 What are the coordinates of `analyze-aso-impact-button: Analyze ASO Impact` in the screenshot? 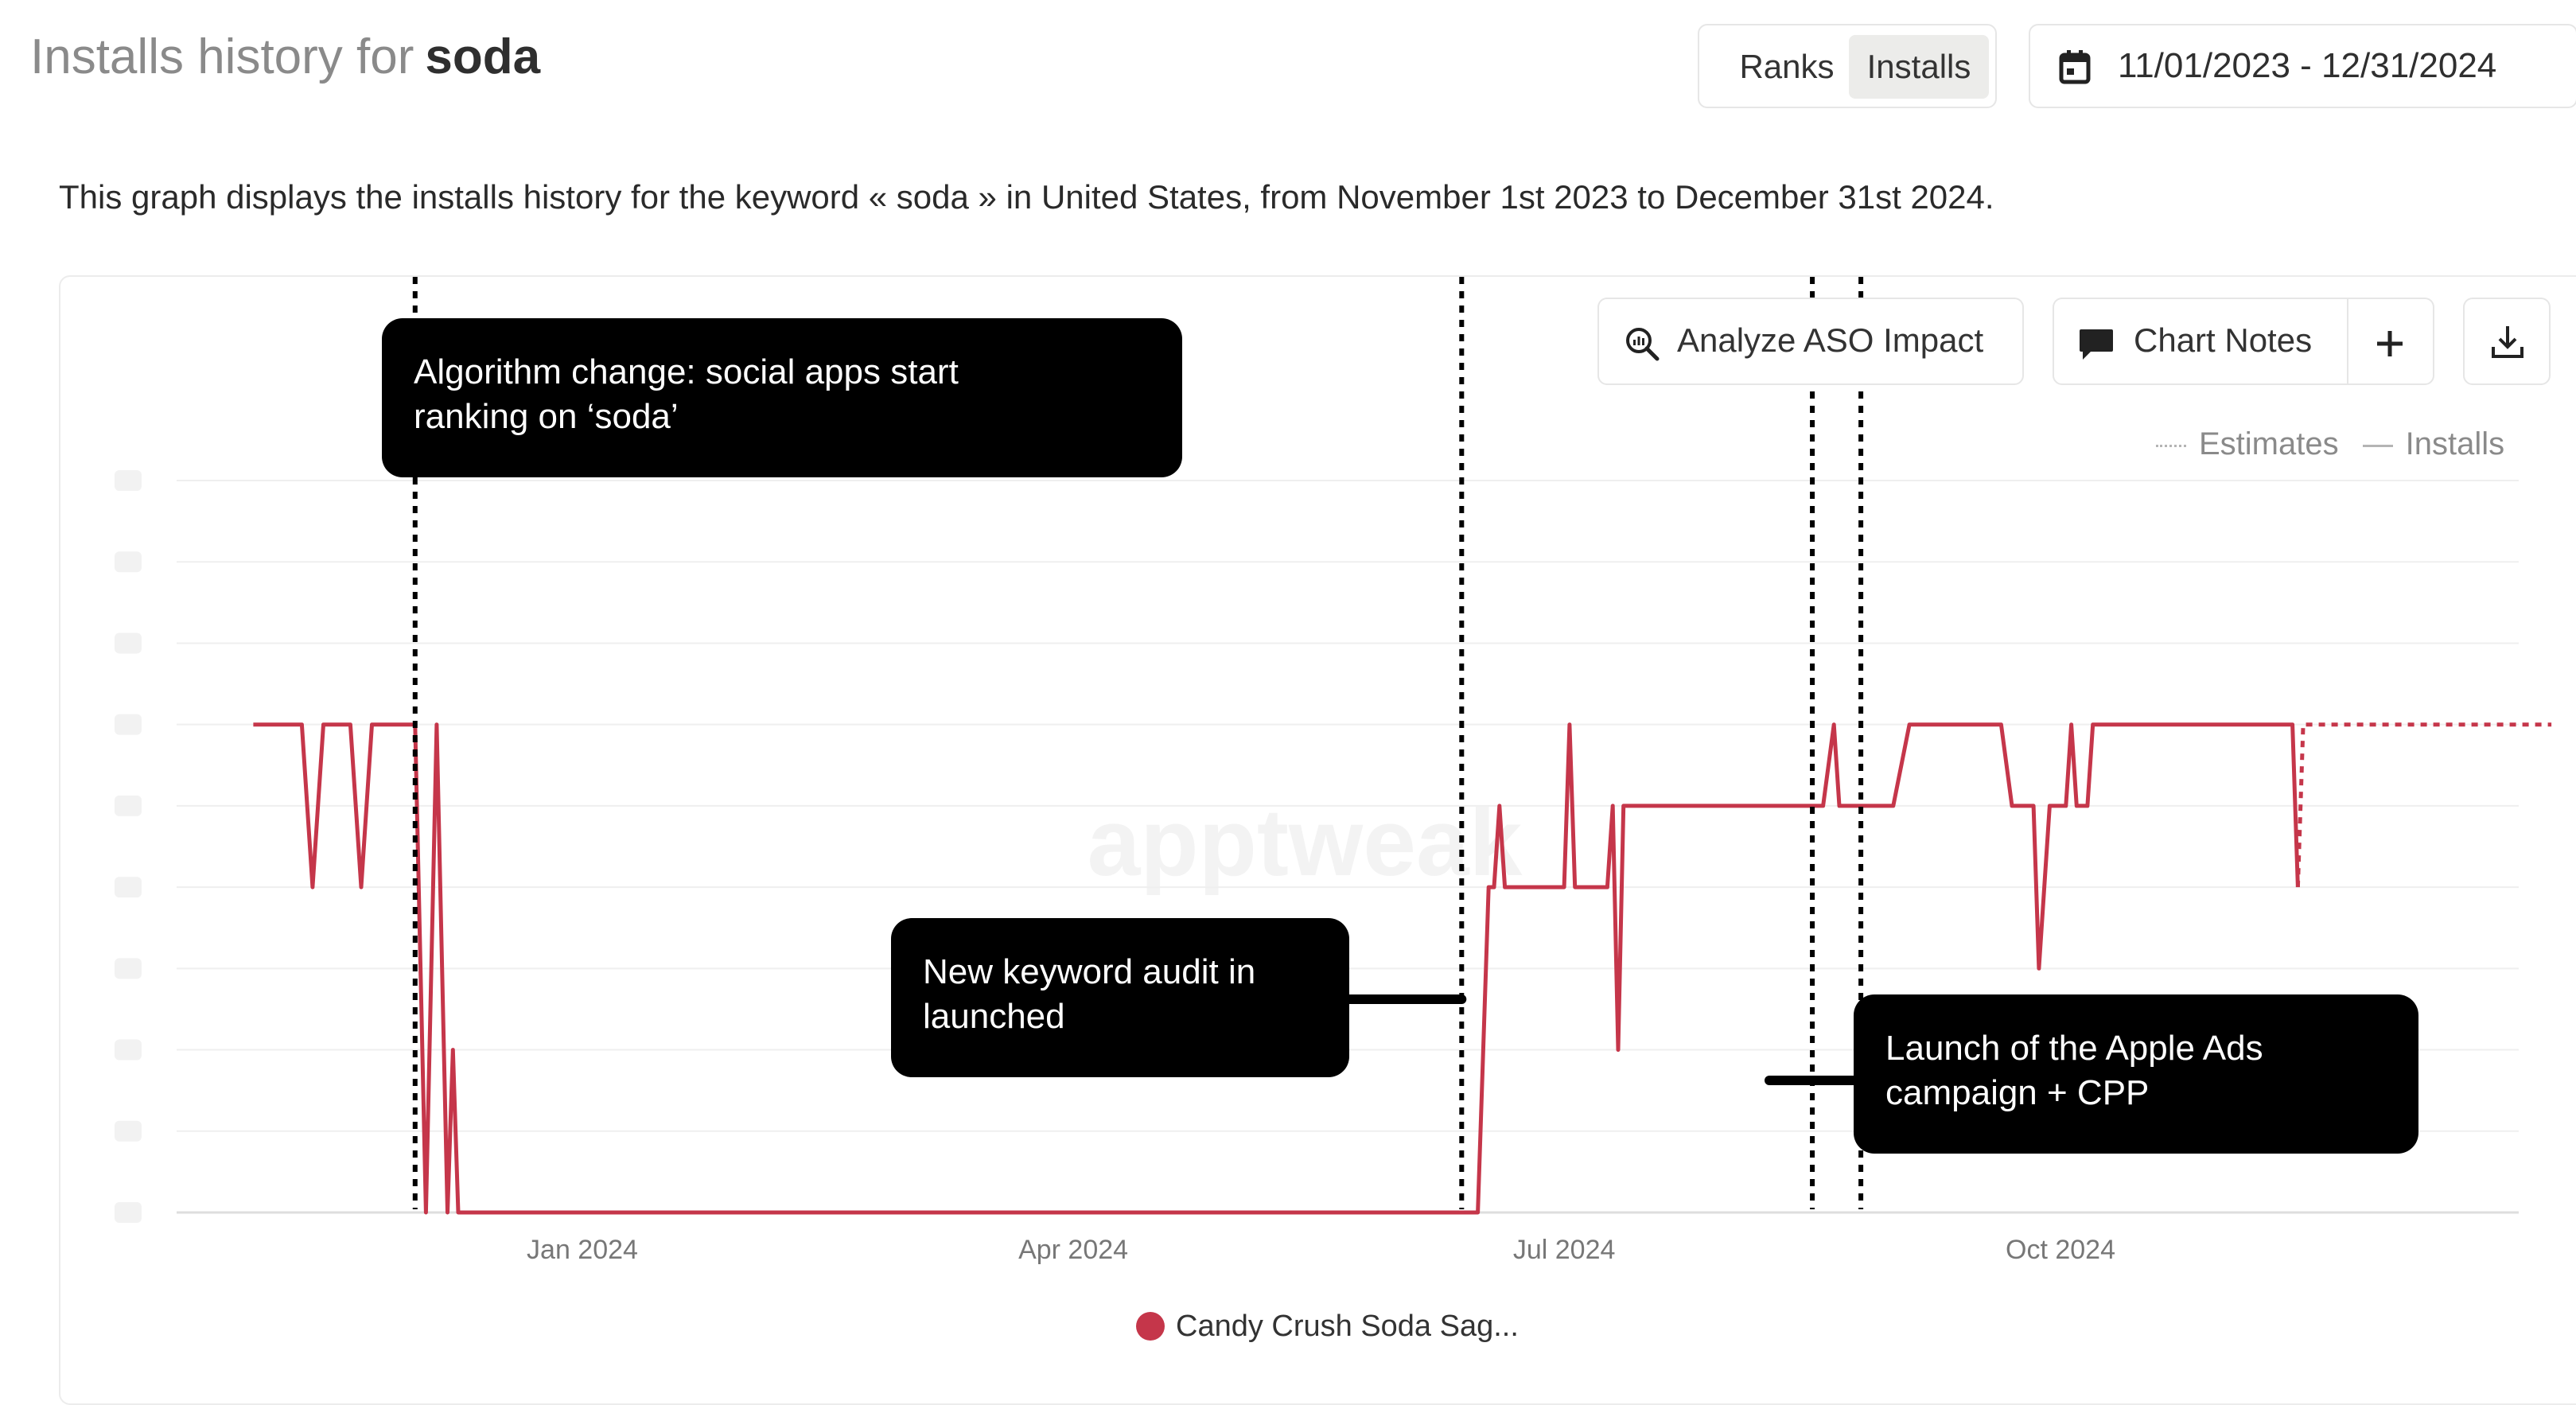 It's located at (1811, 341).